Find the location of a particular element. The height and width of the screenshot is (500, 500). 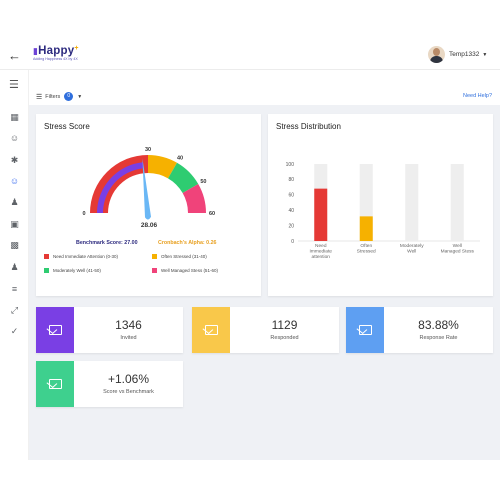

check-circle-icon: ✓ is located at coordinates (14, 331).